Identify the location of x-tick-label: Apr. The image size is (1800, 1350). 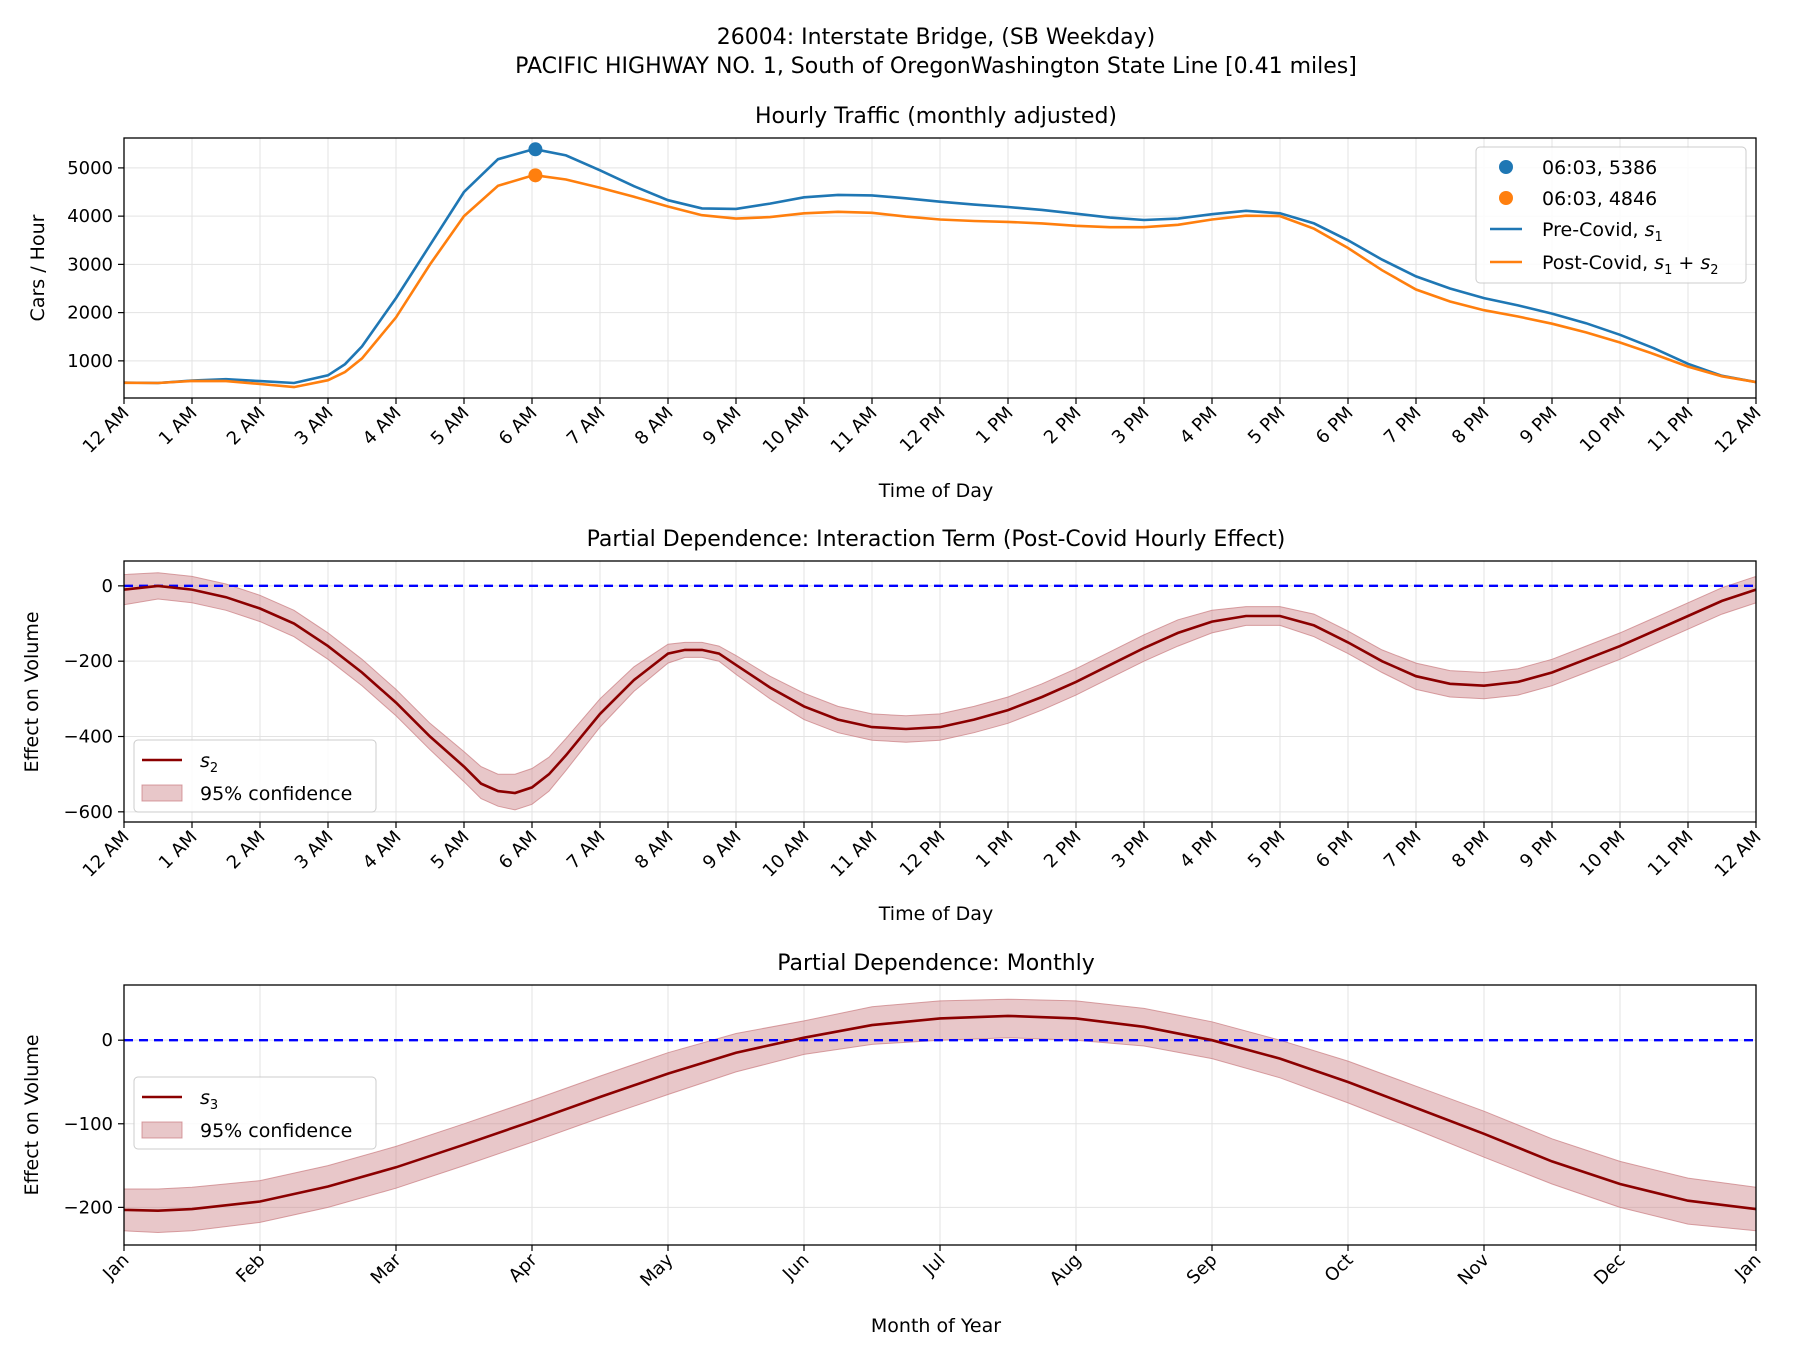
(523, 1267).